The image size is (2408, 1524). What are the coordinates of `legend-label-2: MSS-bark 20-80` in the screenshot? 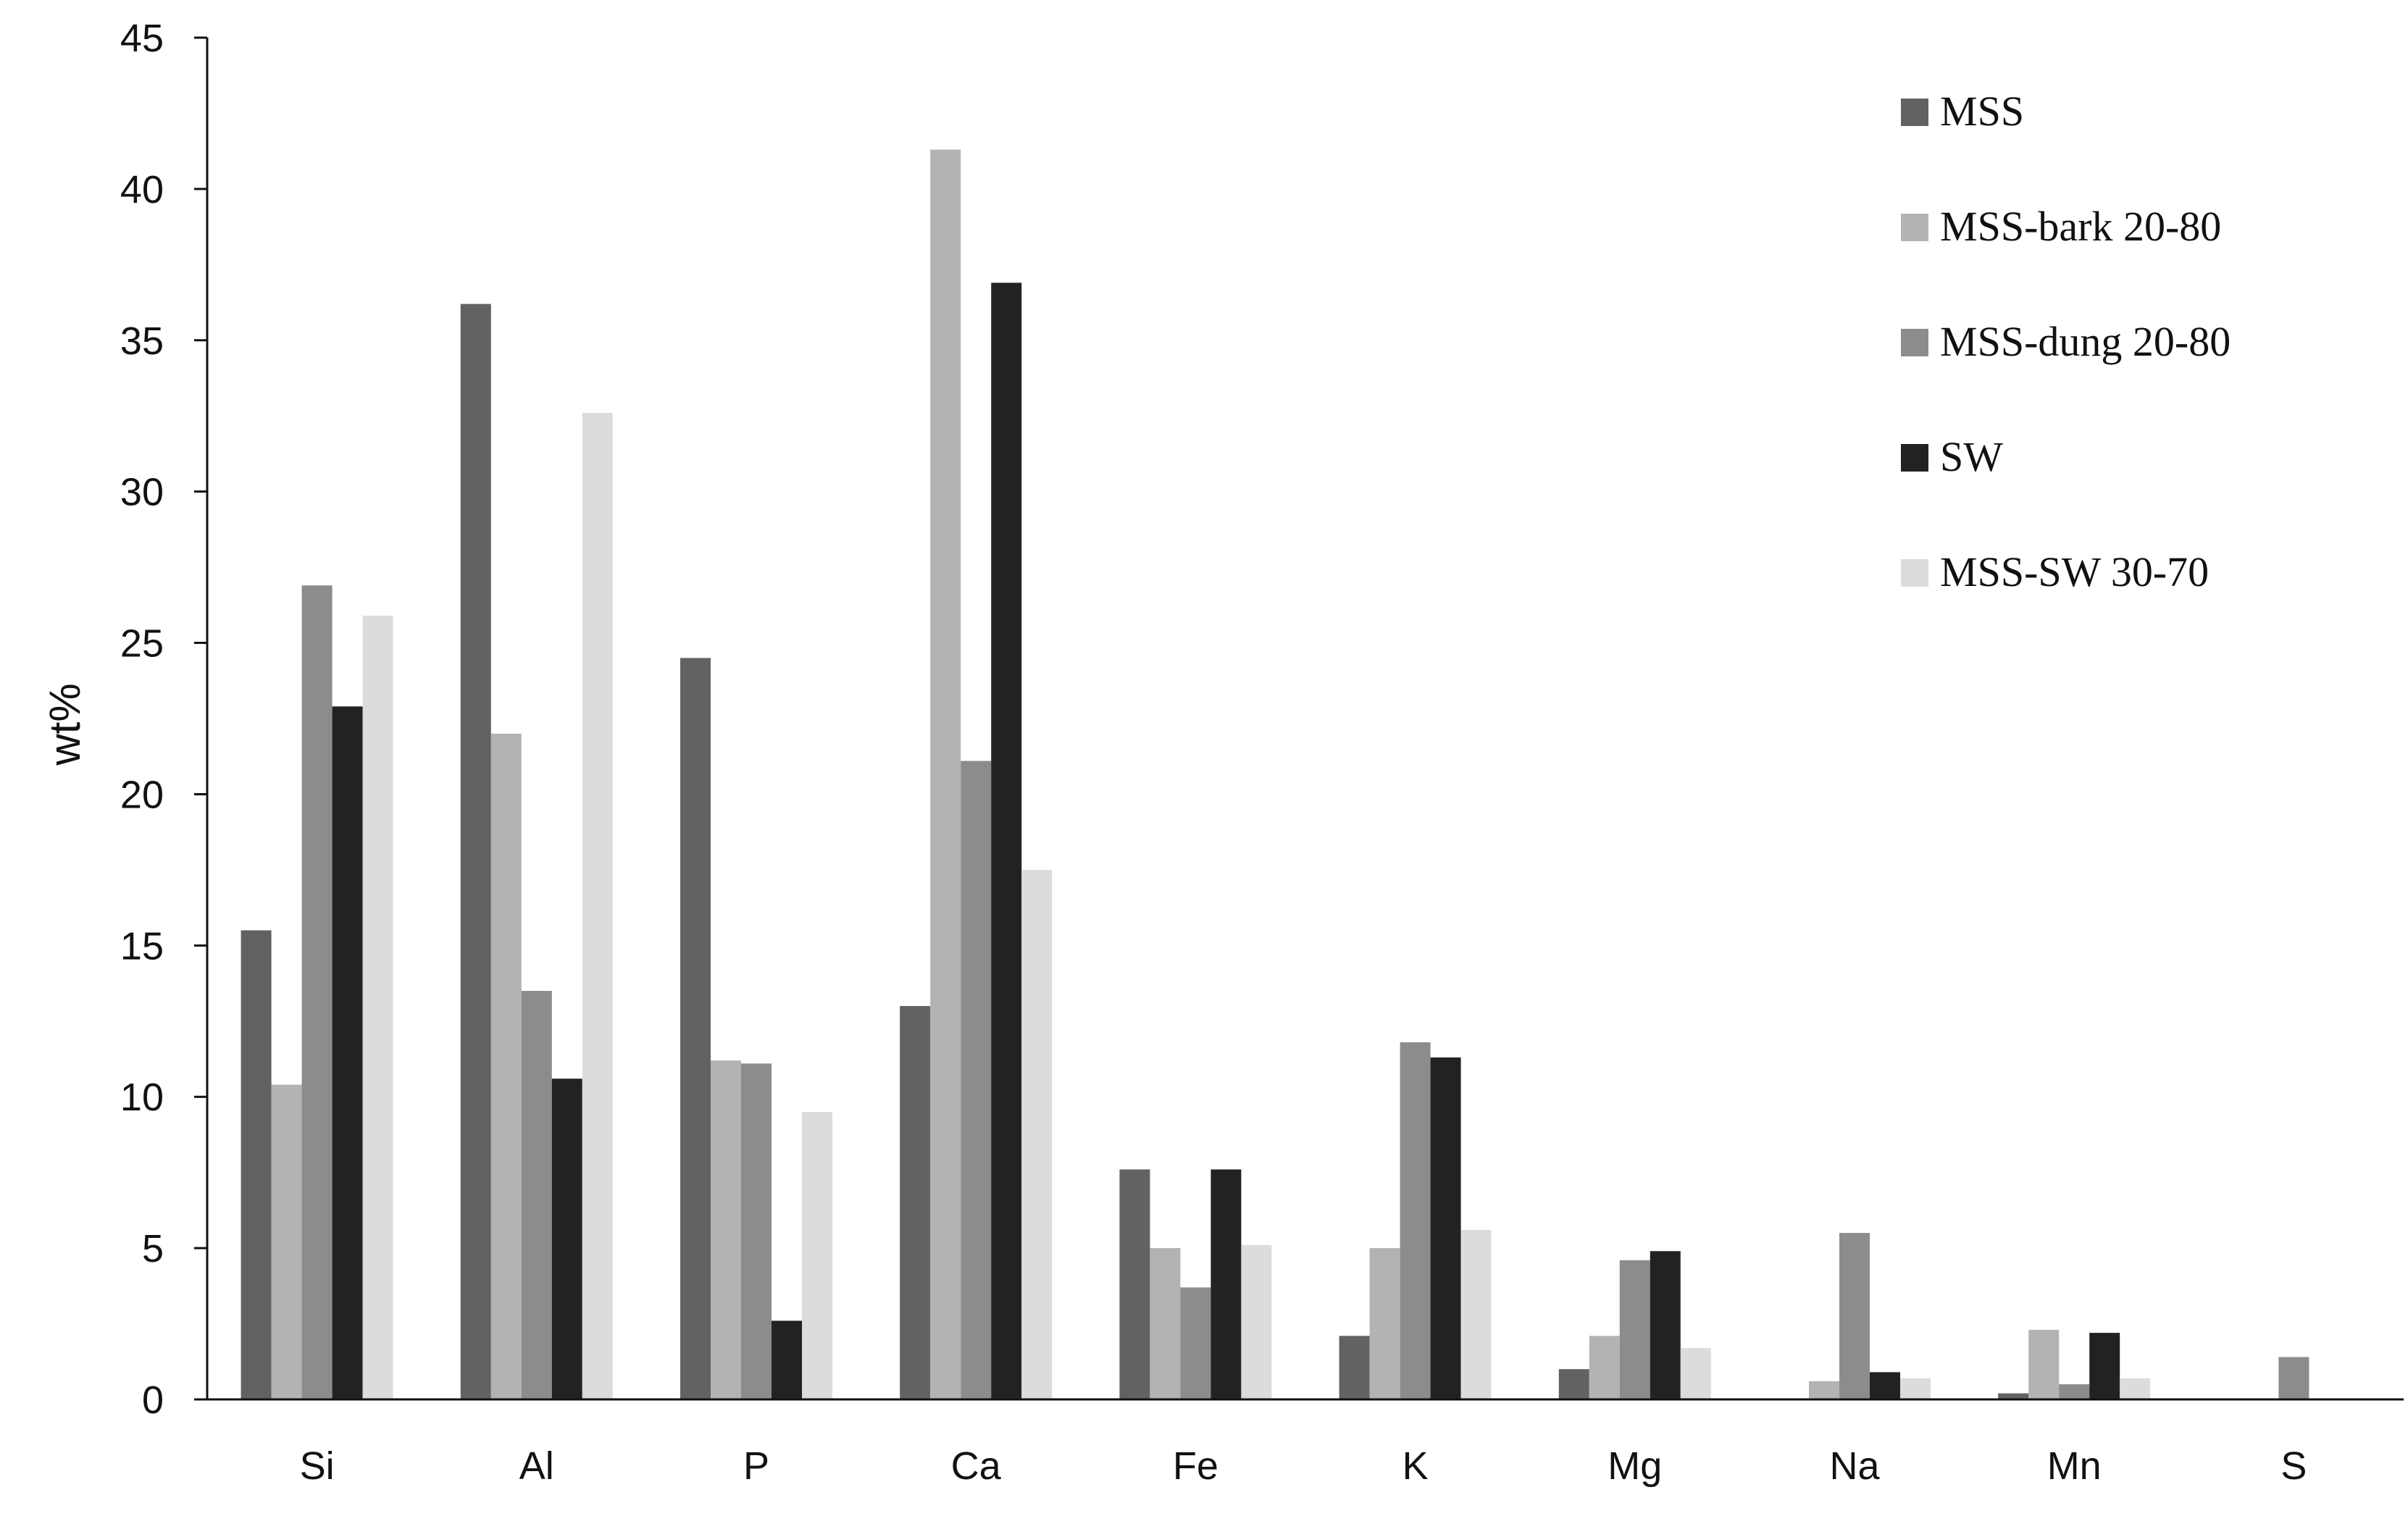 It's located at (2080, 227).